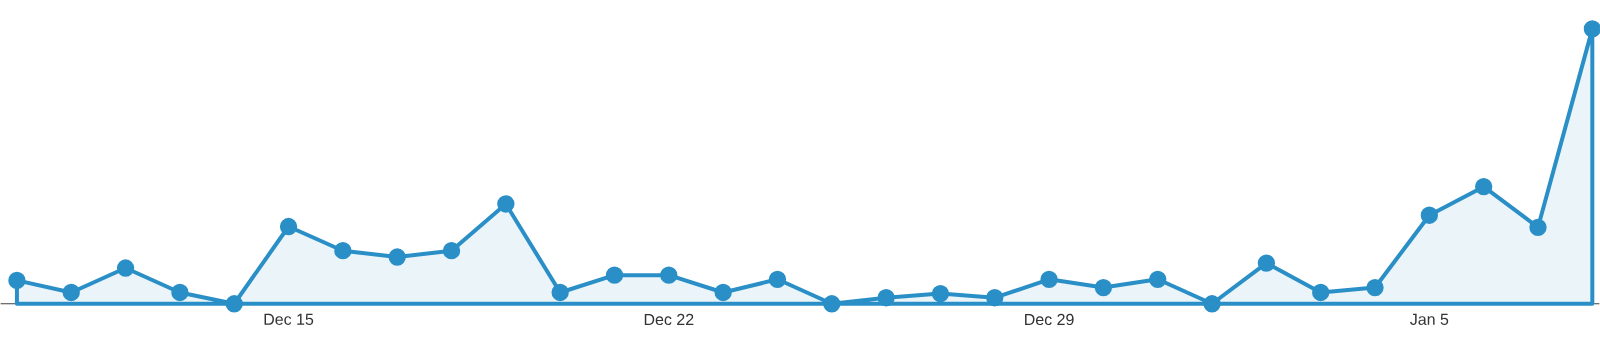  I want to click on x-tick-label: Dec 15, so click(289, 319).